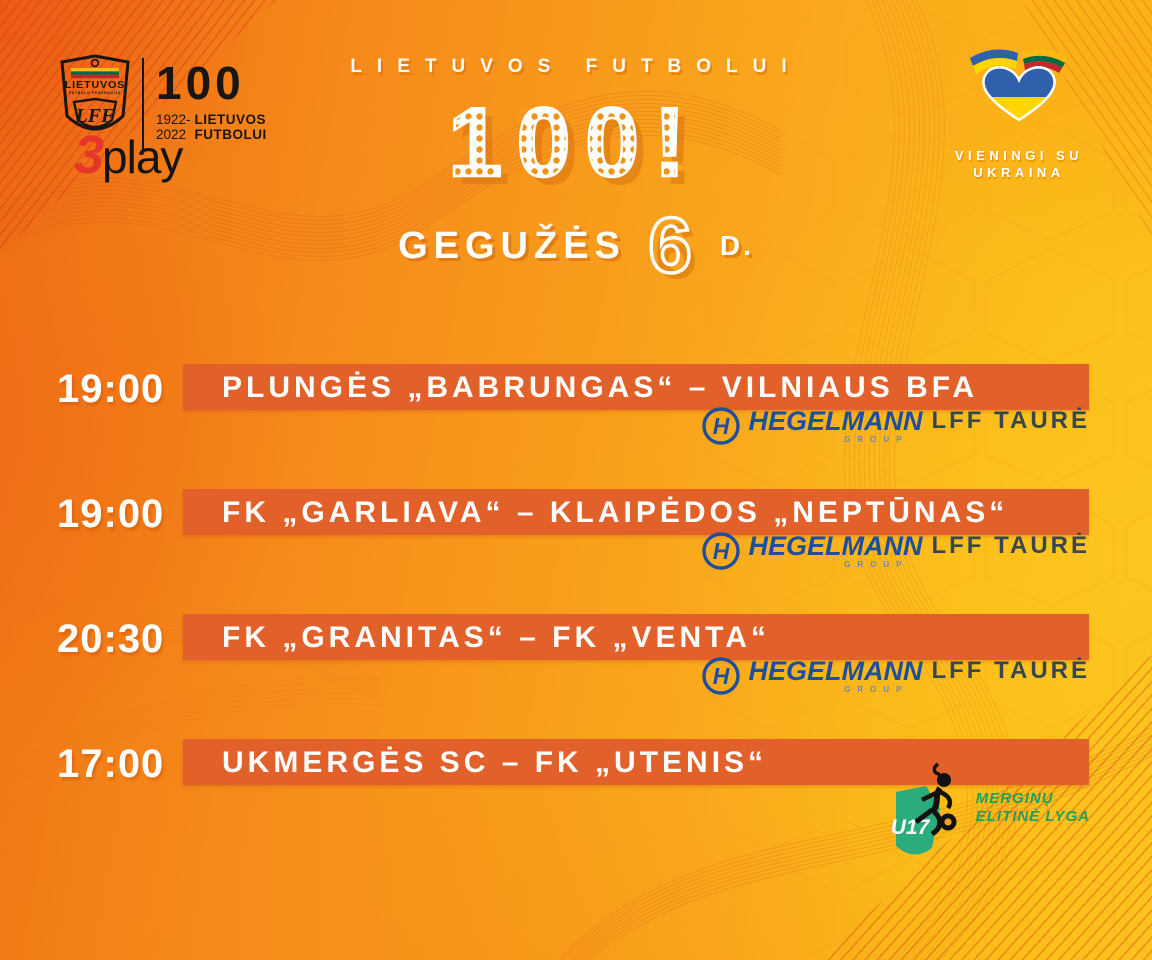 Image resolution: width=1152 pixels, height=960 pixels. I want to click on unity-line1: VIENINGI SU, so click(1019, 155).